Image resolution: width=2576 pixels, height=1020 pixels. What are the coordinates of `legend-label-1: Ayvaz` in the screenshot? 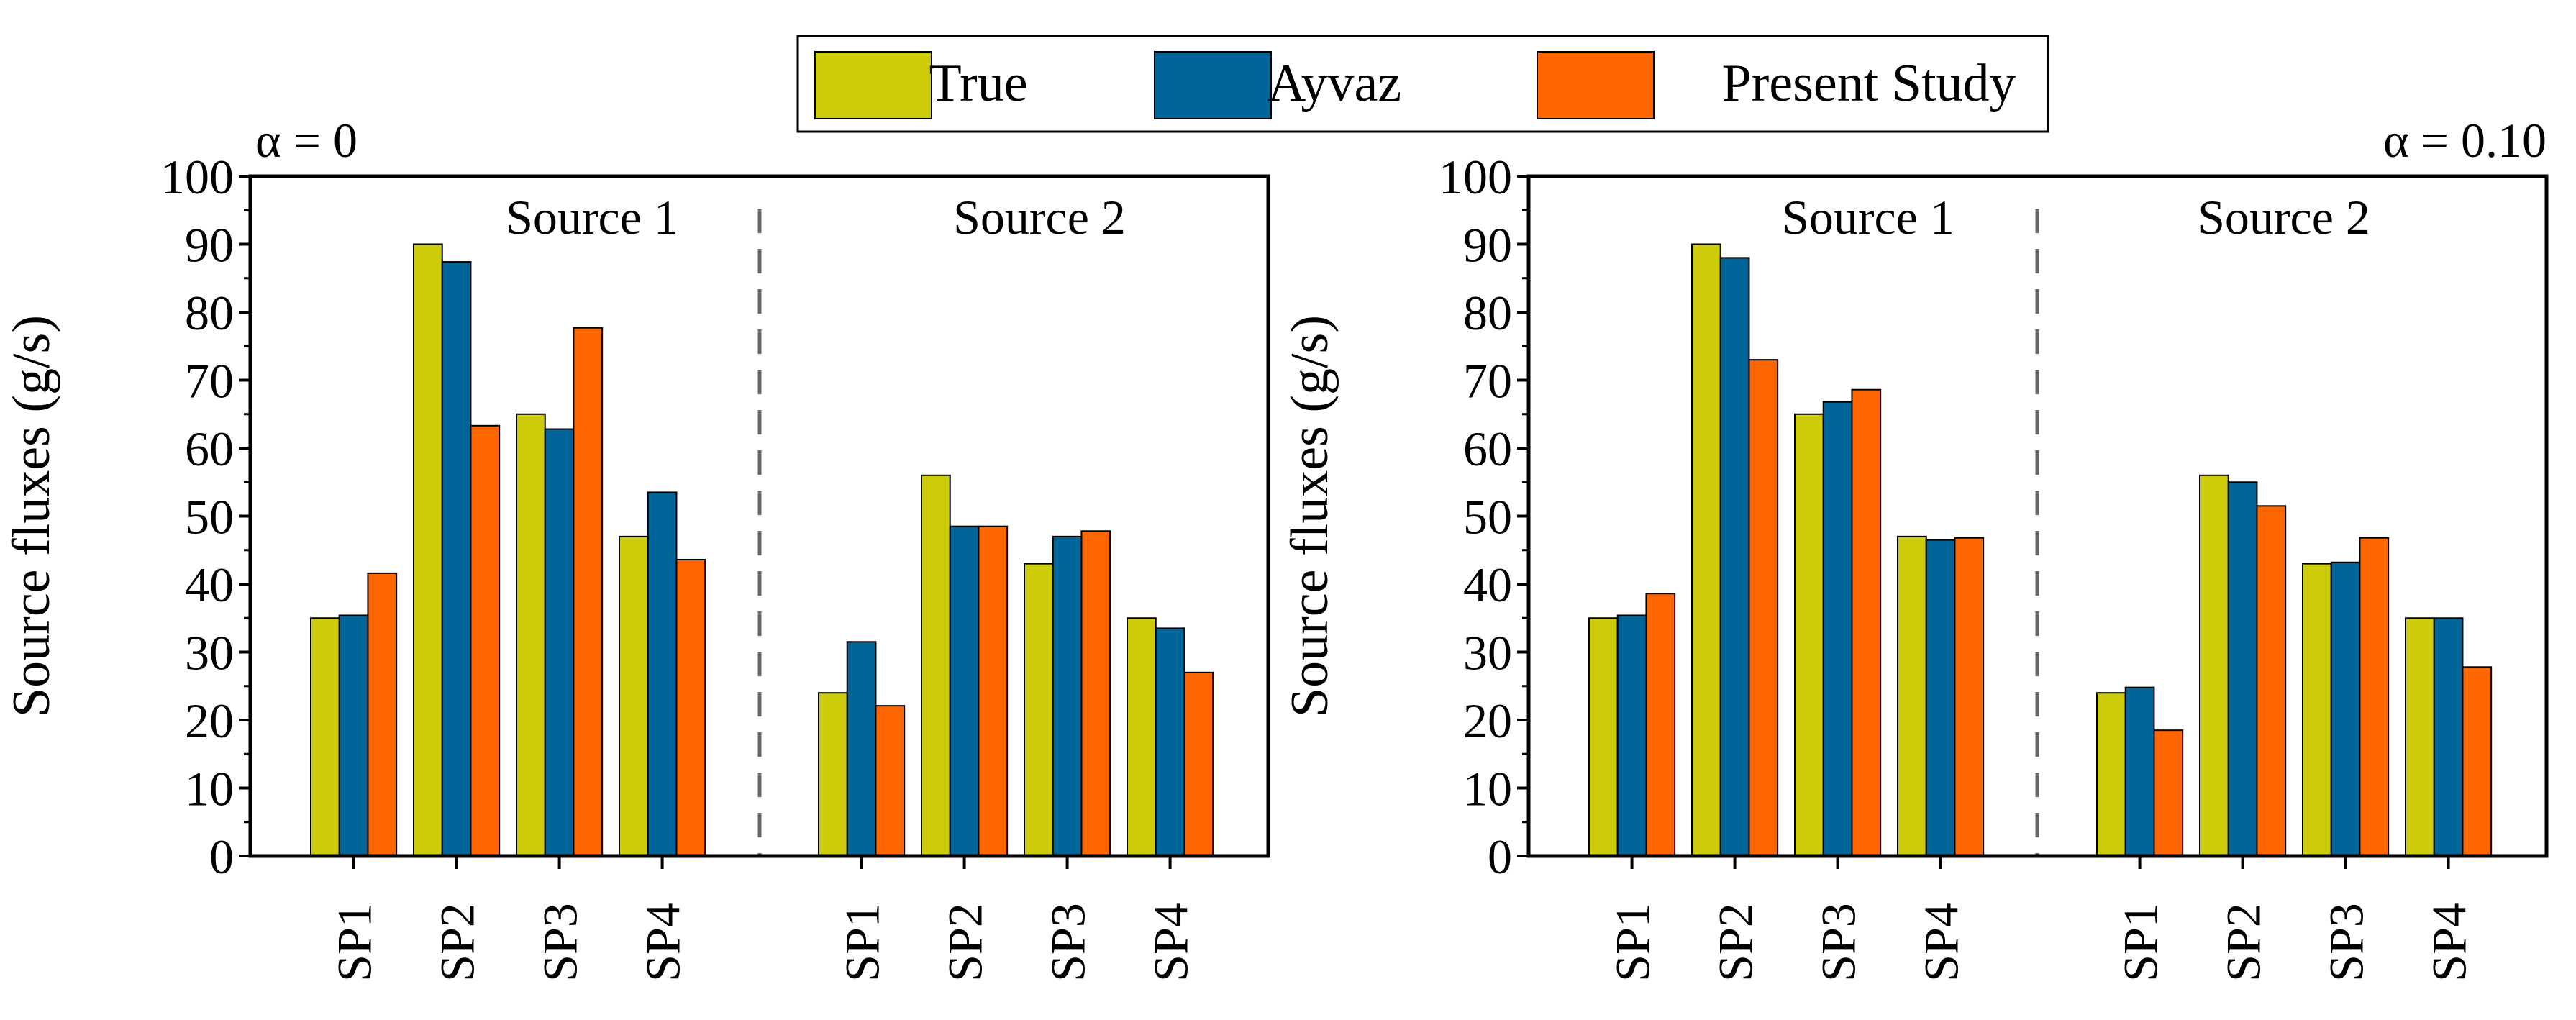 It's located at (1334, 83).